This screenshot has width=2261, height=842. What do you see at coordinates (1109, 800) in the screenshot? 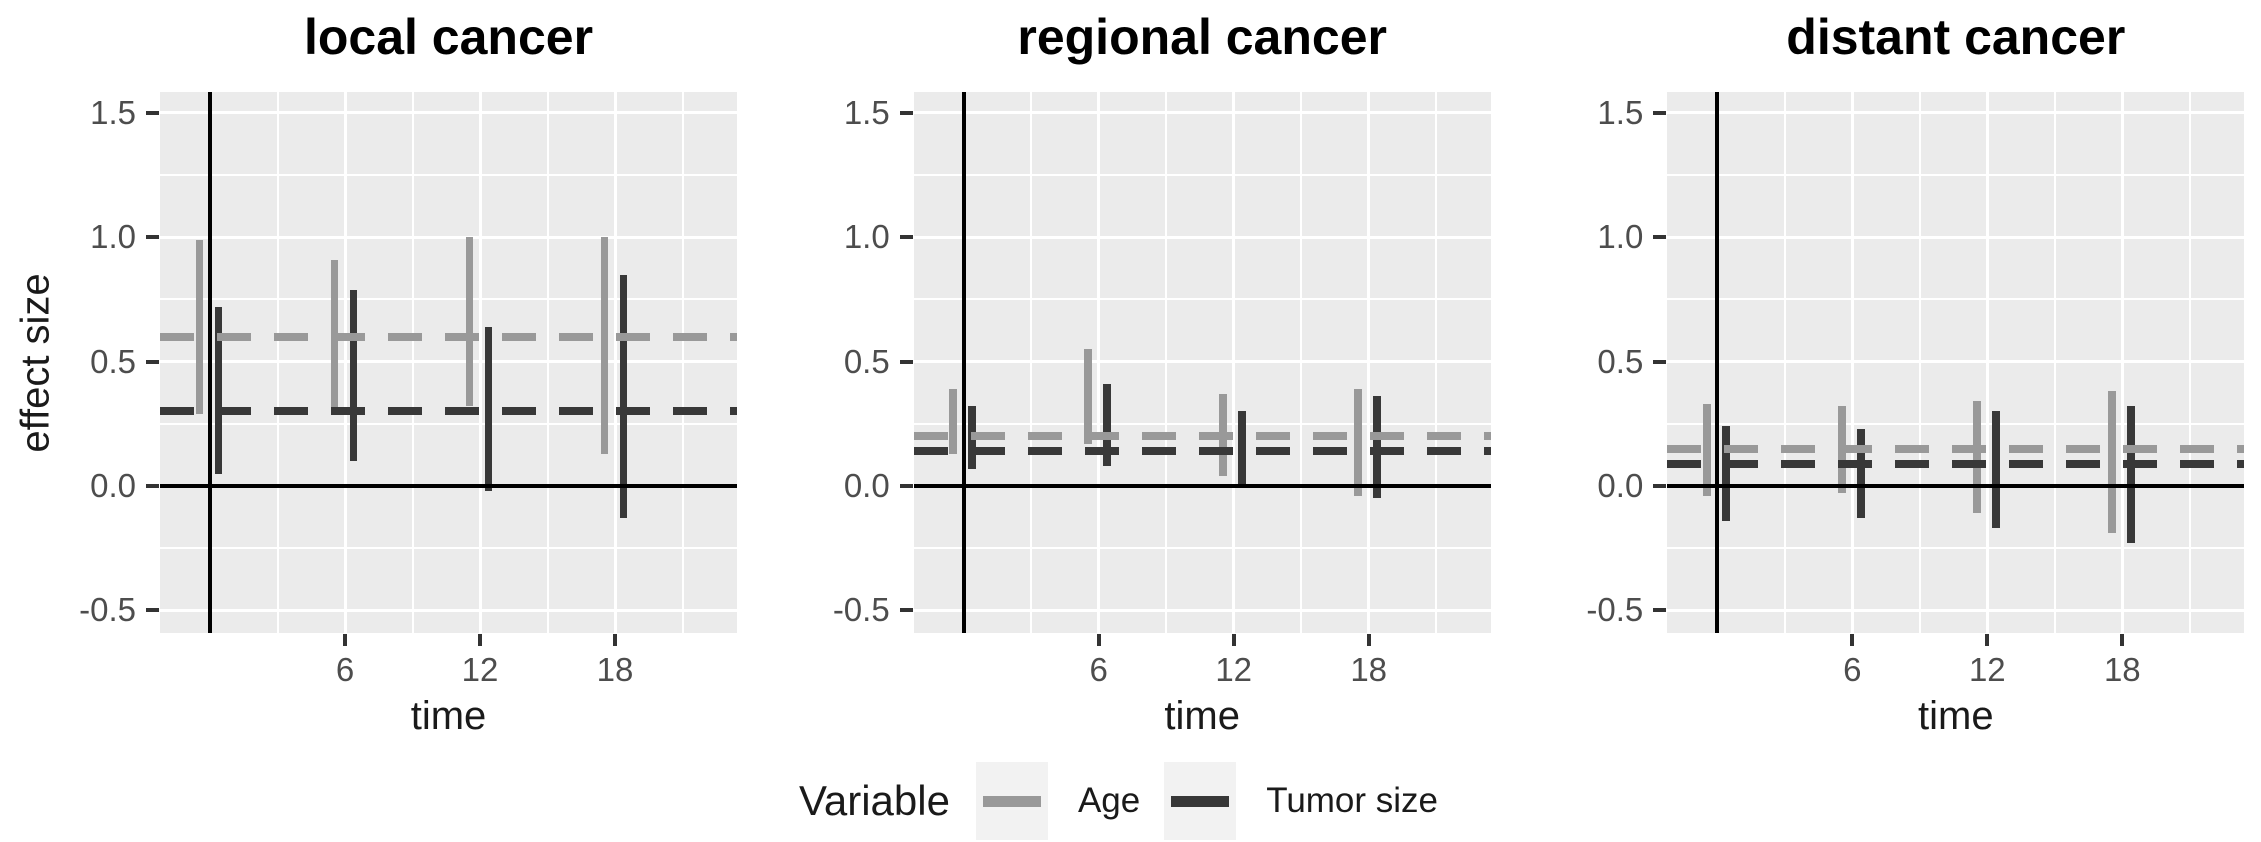
I see `legend-label-age: Age` at bounding box center [1109, 800].